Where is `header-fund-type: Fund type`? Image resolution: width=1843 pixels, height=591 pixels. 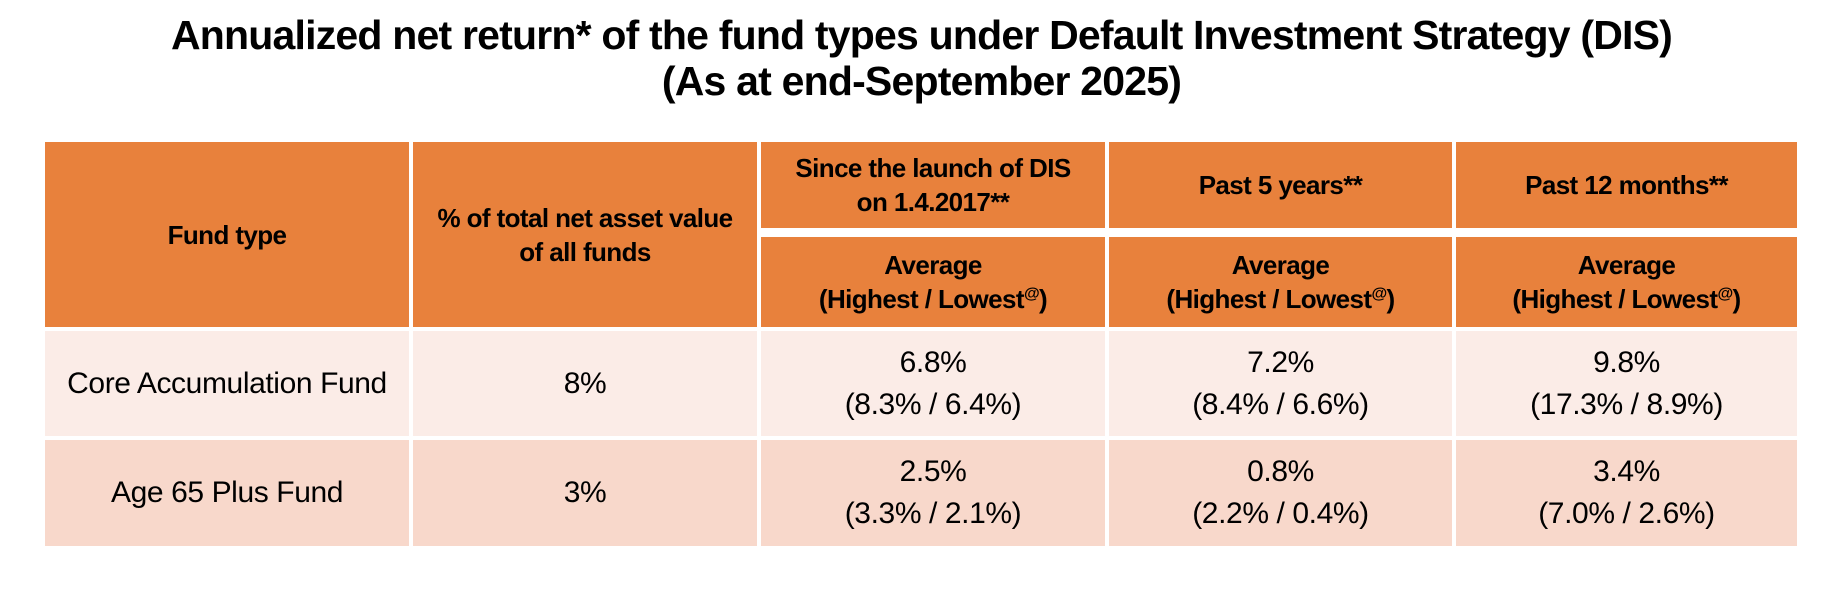 header-fund-type: Fund type is located at coordinates (227, 234).